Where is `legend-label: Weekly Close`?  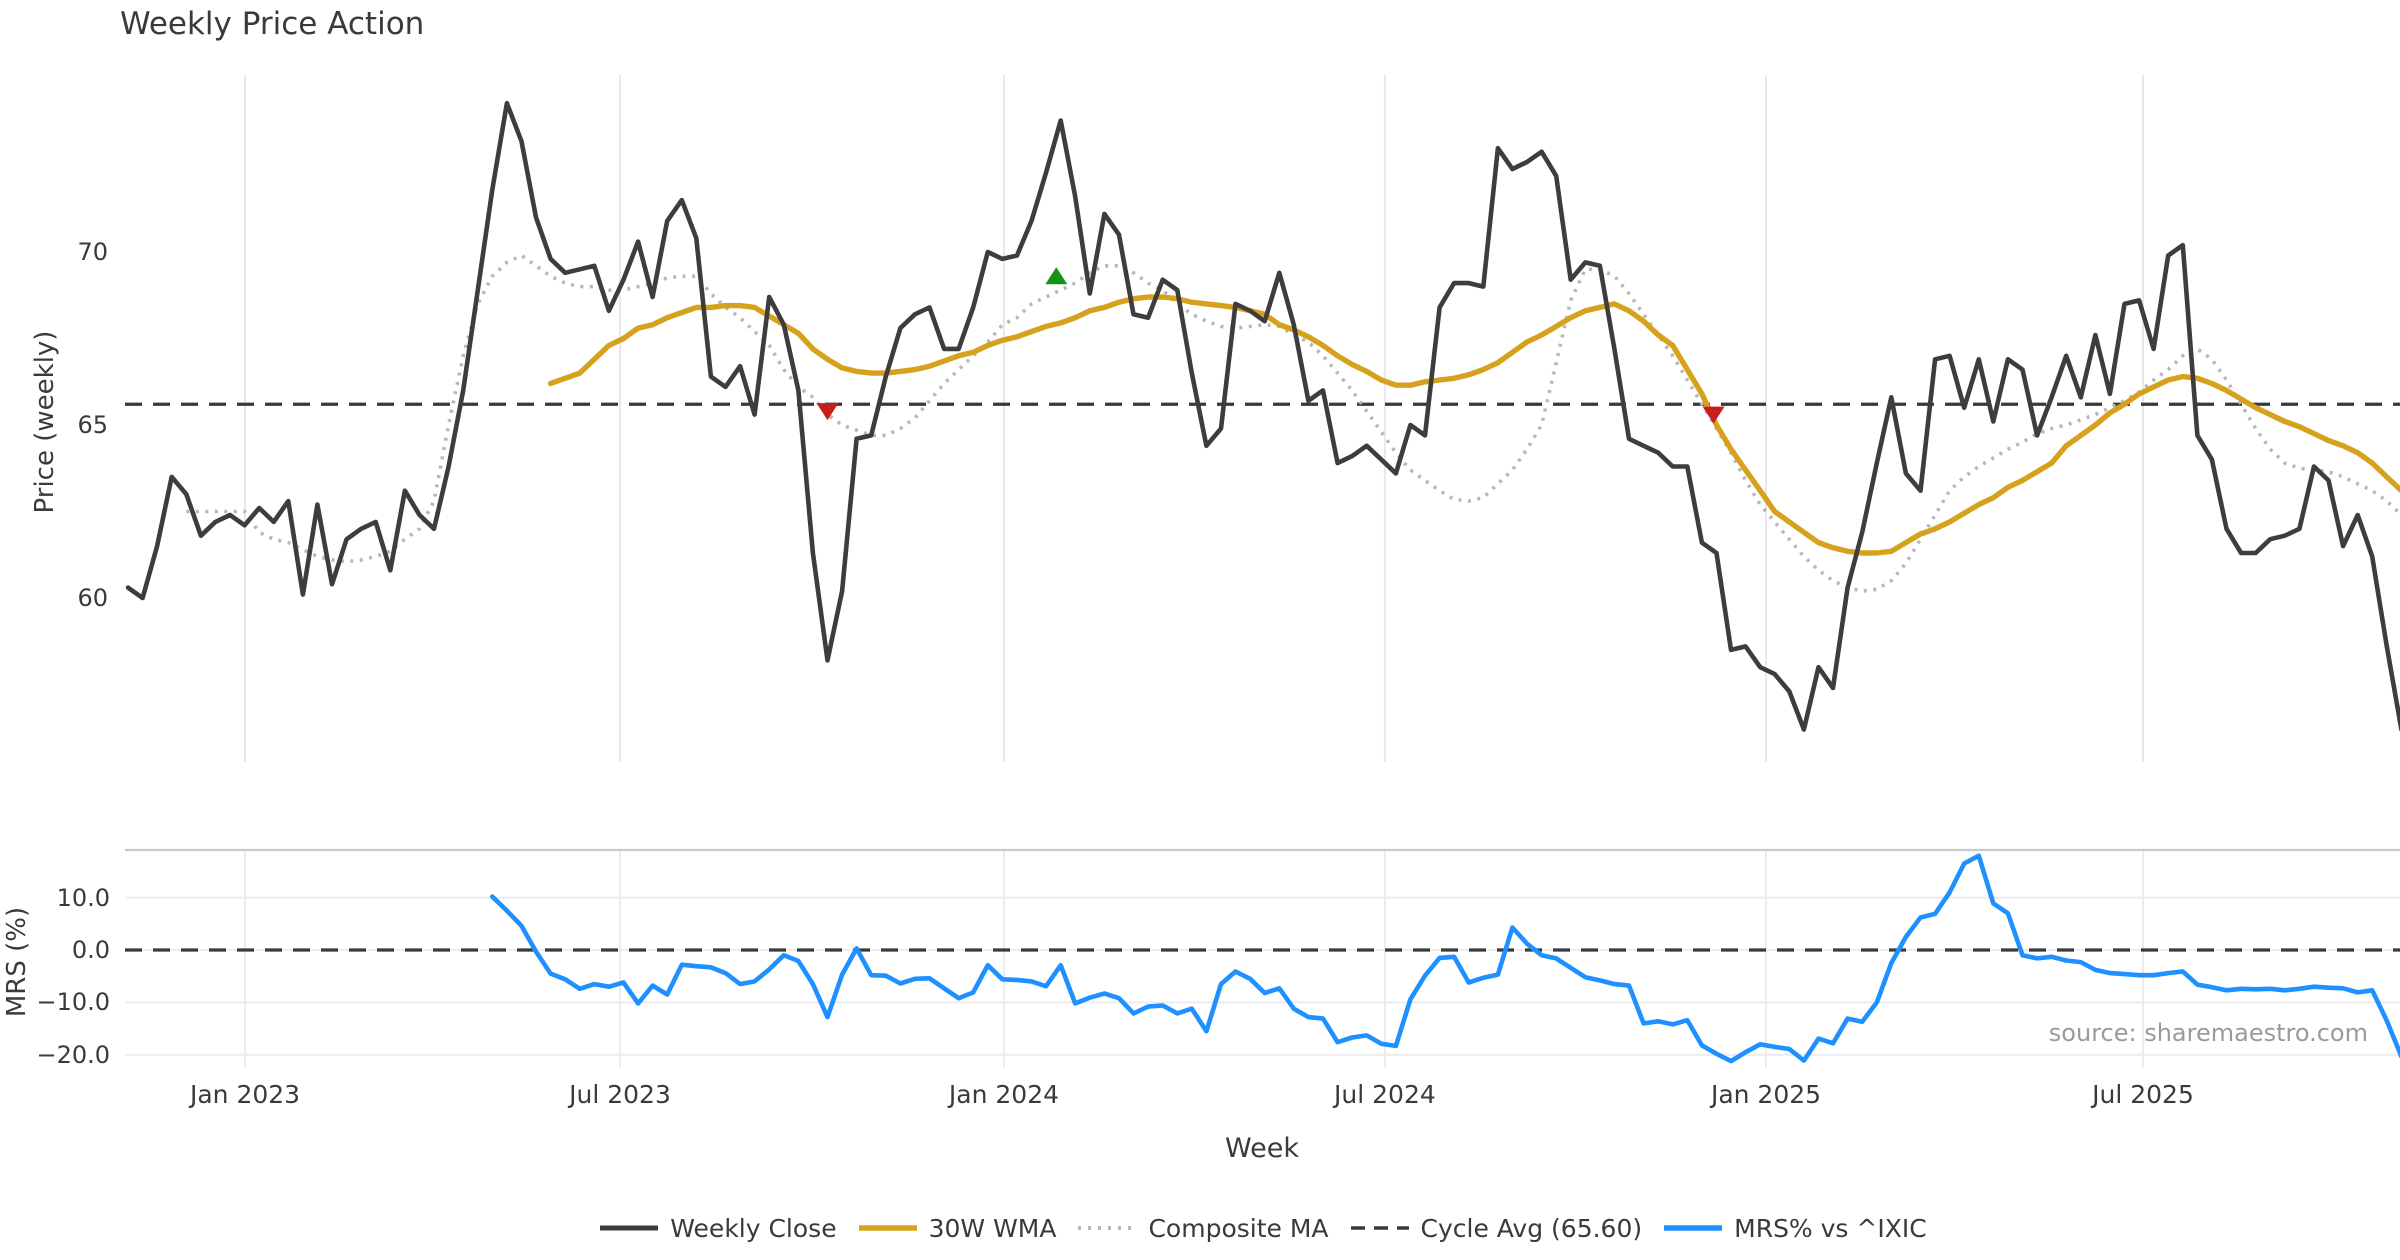
legend-label: Weekly Close is located at coordinates (753, 1228).